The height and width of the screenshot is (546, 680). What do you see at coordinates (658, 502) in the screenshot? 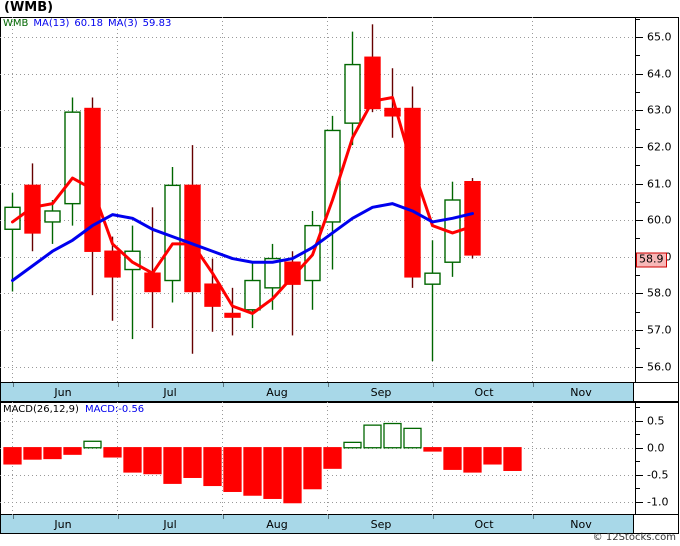
I see `macd-axis-label: -1.0` at bounding box center [658, 502].